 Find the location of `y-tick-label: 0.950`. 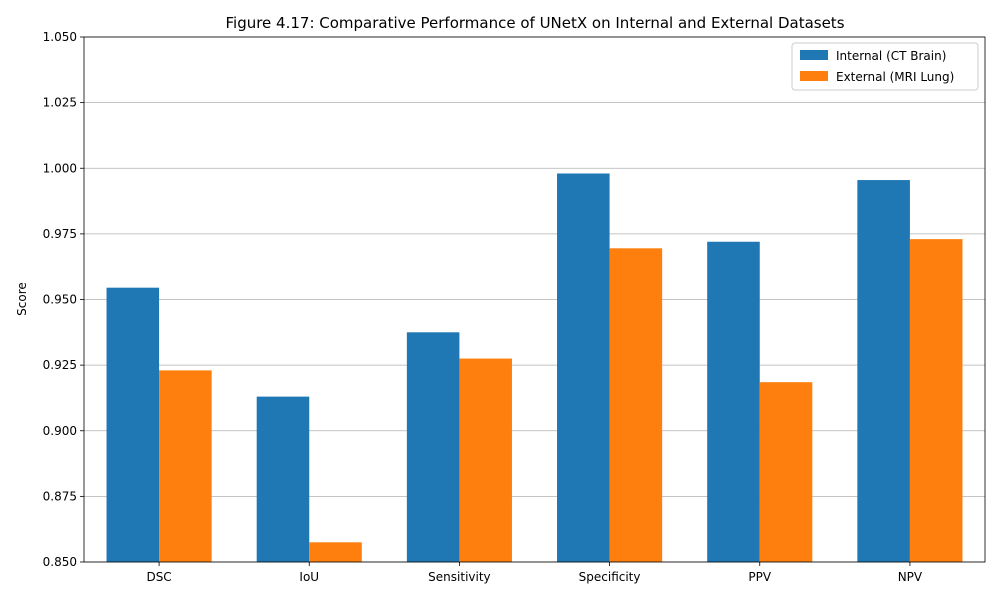

y-tick-label: 0.950 is located at coordinates (60, 300).